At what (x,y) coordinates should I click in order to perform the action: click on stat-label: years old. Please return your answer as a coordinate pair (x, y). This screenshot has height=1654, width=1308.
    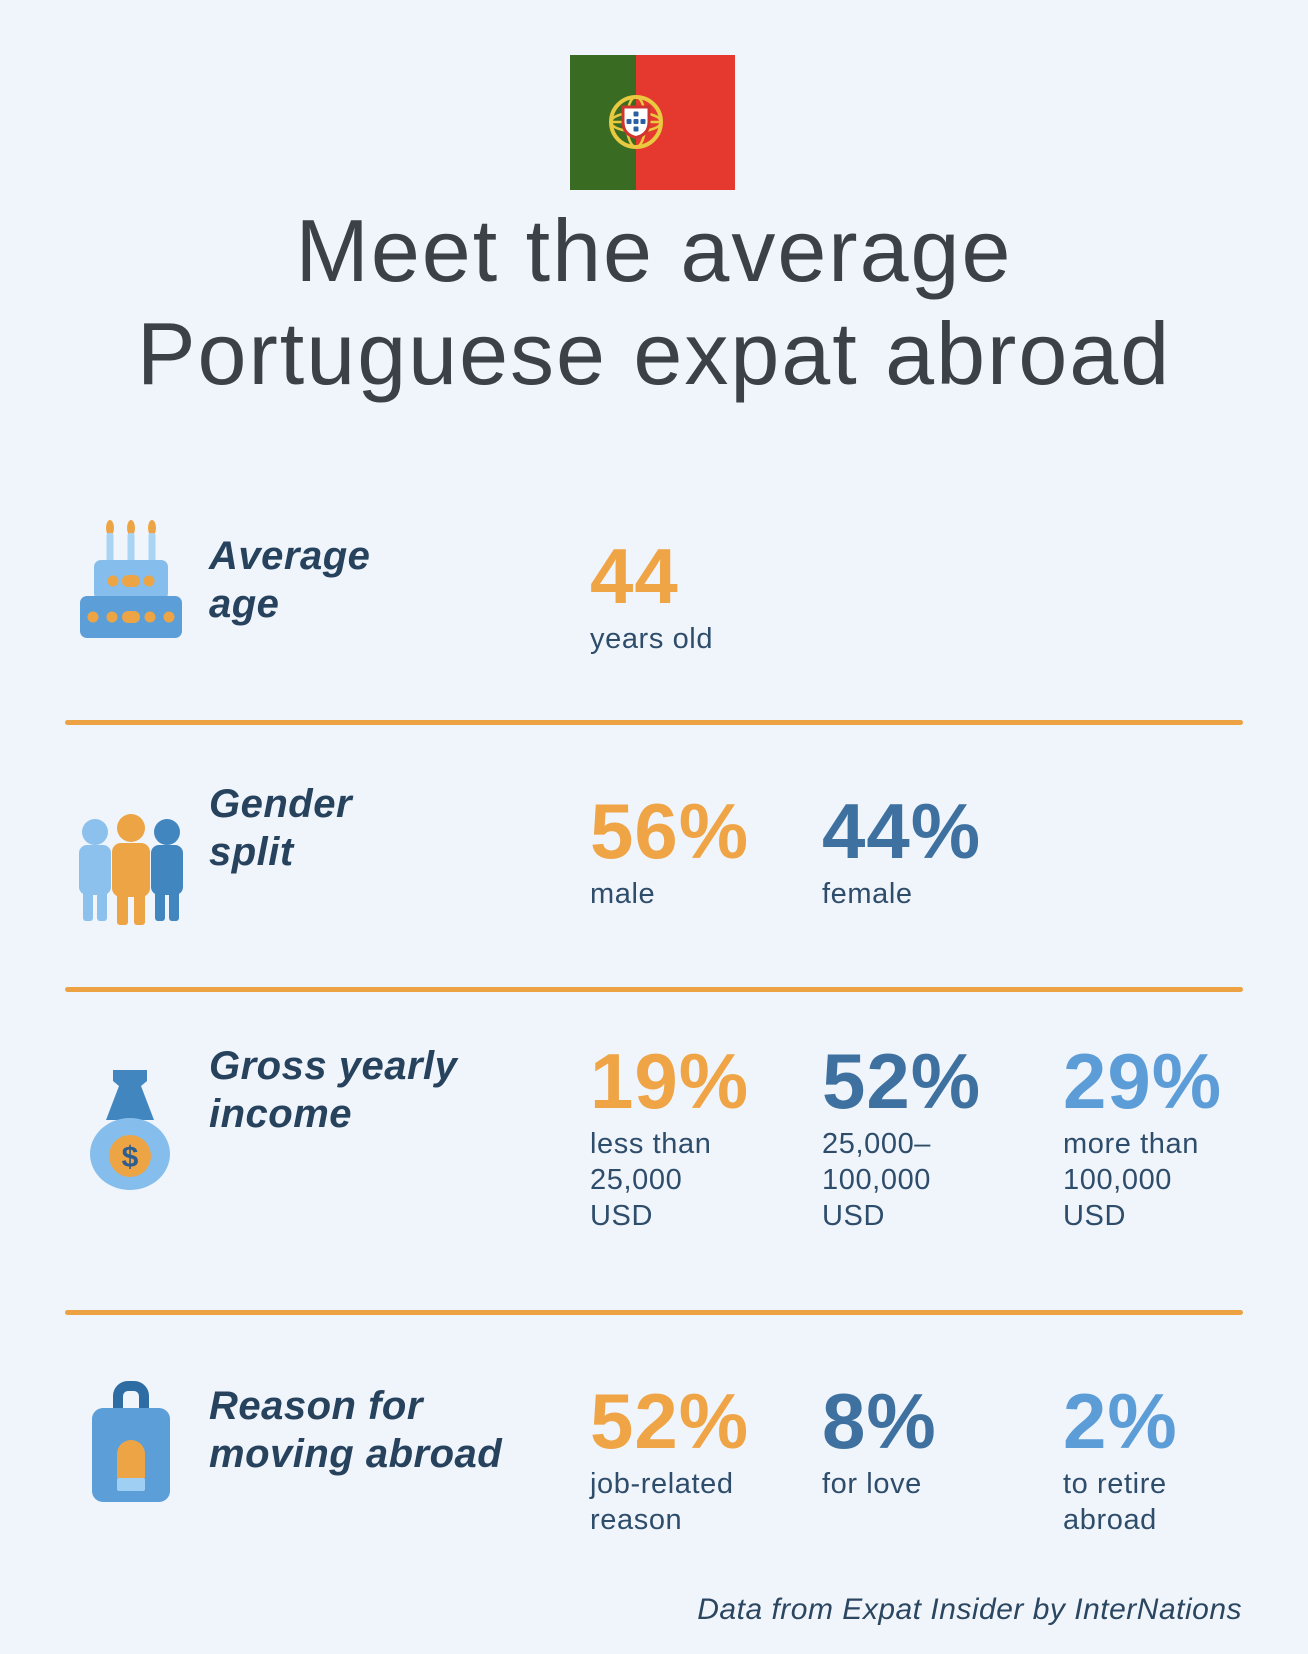
    Looking at the image, I should click on (652, 639).